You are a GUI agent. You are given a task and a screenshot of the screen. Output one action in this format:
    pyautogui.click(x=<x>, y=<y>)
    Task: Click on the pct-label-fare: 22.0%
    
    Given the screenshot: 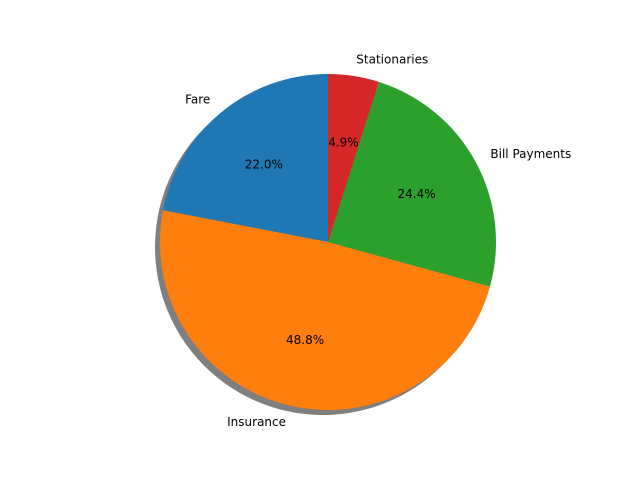 What is the action you would take?
    pyautogui.click(x=264, y=164)
    